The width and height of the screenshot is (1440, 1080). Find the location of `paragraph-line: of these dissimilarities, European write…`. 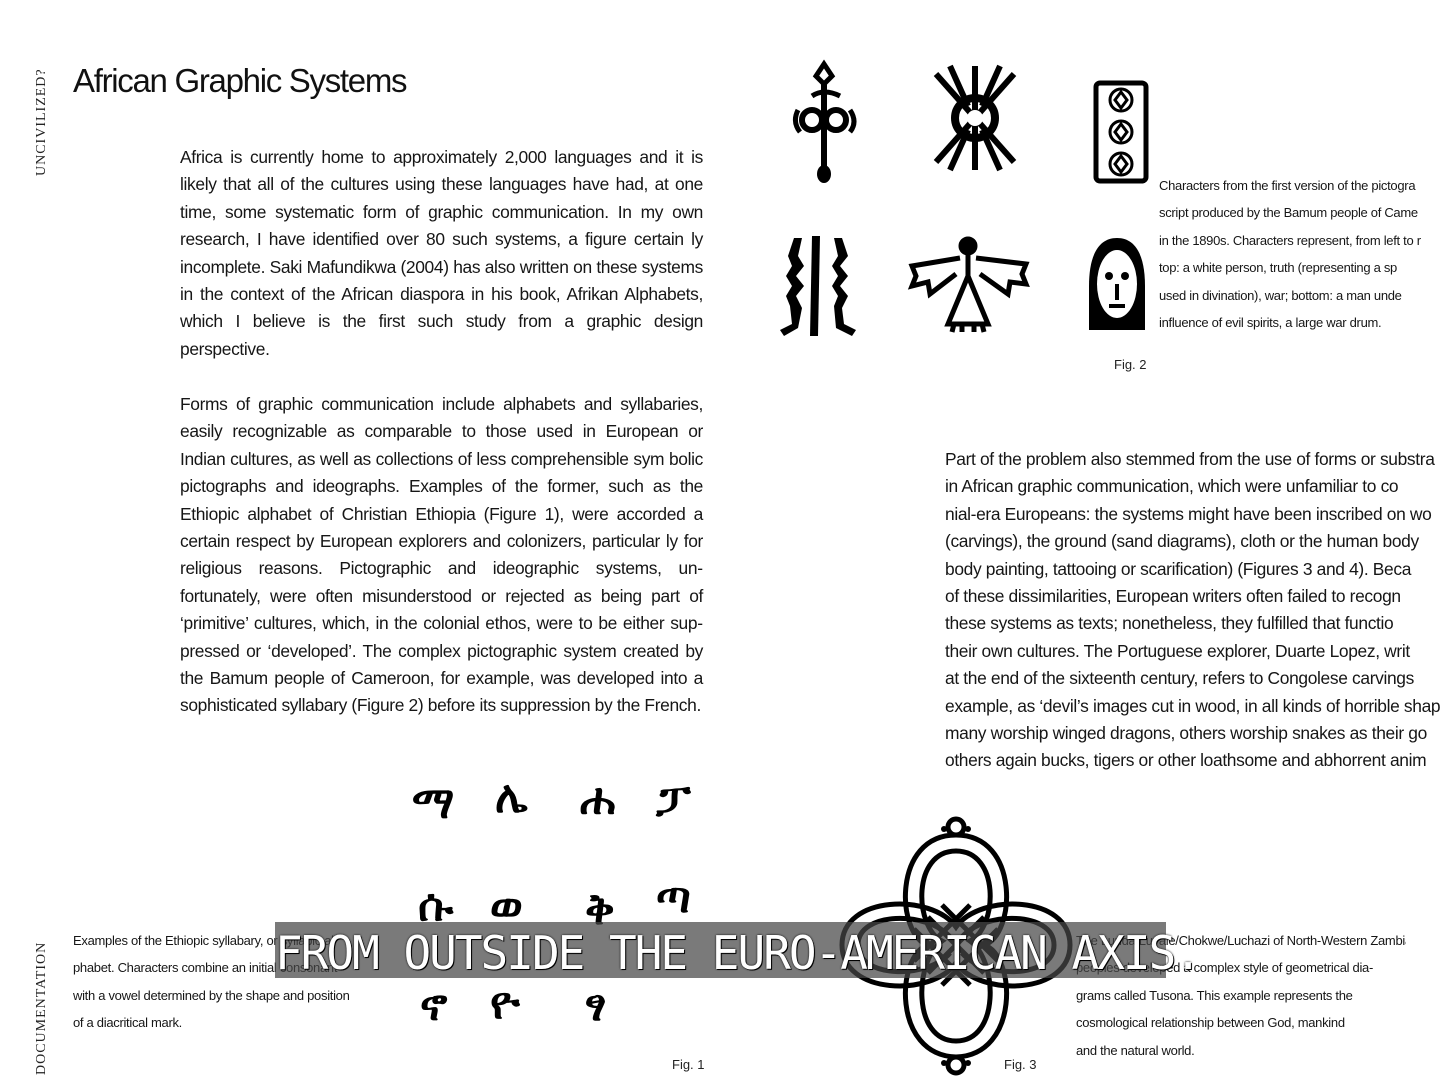

paragraph-line: of these dissimilarities, European write… is located at coordinates (1192, 596).